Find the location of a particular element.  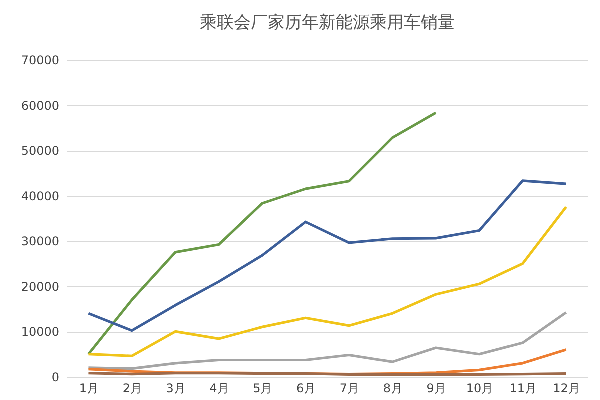

x-tick-label: 3月 is located at coordinates (176, 389).